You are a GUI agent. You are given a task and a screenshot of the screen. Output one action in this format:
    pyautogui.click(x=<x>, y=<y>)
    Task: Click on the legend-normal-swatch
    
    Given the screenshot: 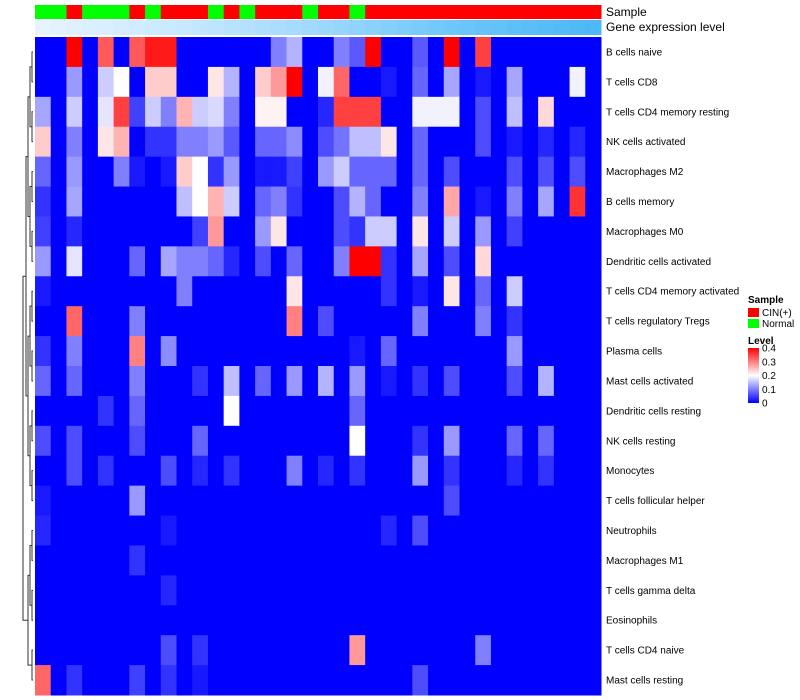 What is the action you would take?
    pyautogui.click(x=753, y=323)
    